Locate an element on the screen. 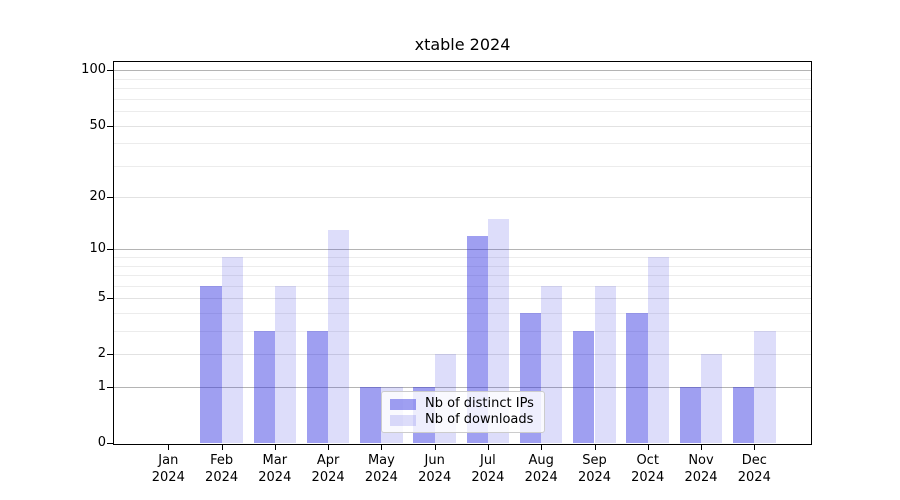  bar-downloads-aug is located at coordinates (552, 364).